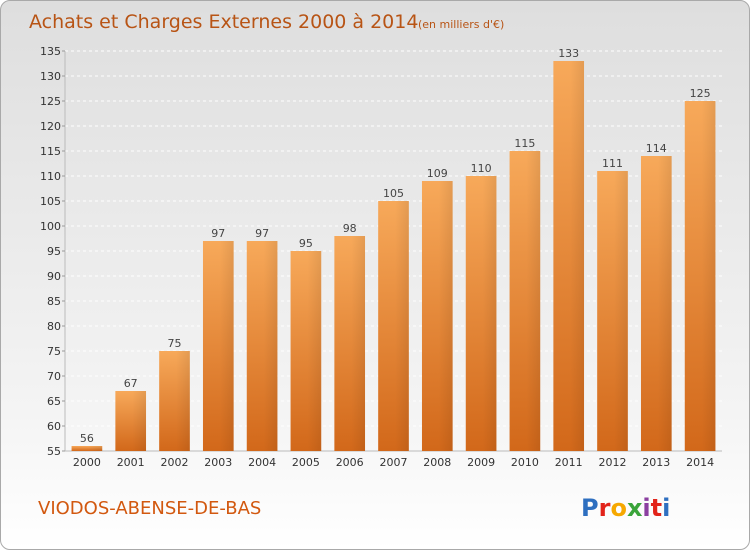  What do you see at coordinates (54, 426) in the screenshot?
I see `y-tick-label: 60` at bounding box center [54, 426].